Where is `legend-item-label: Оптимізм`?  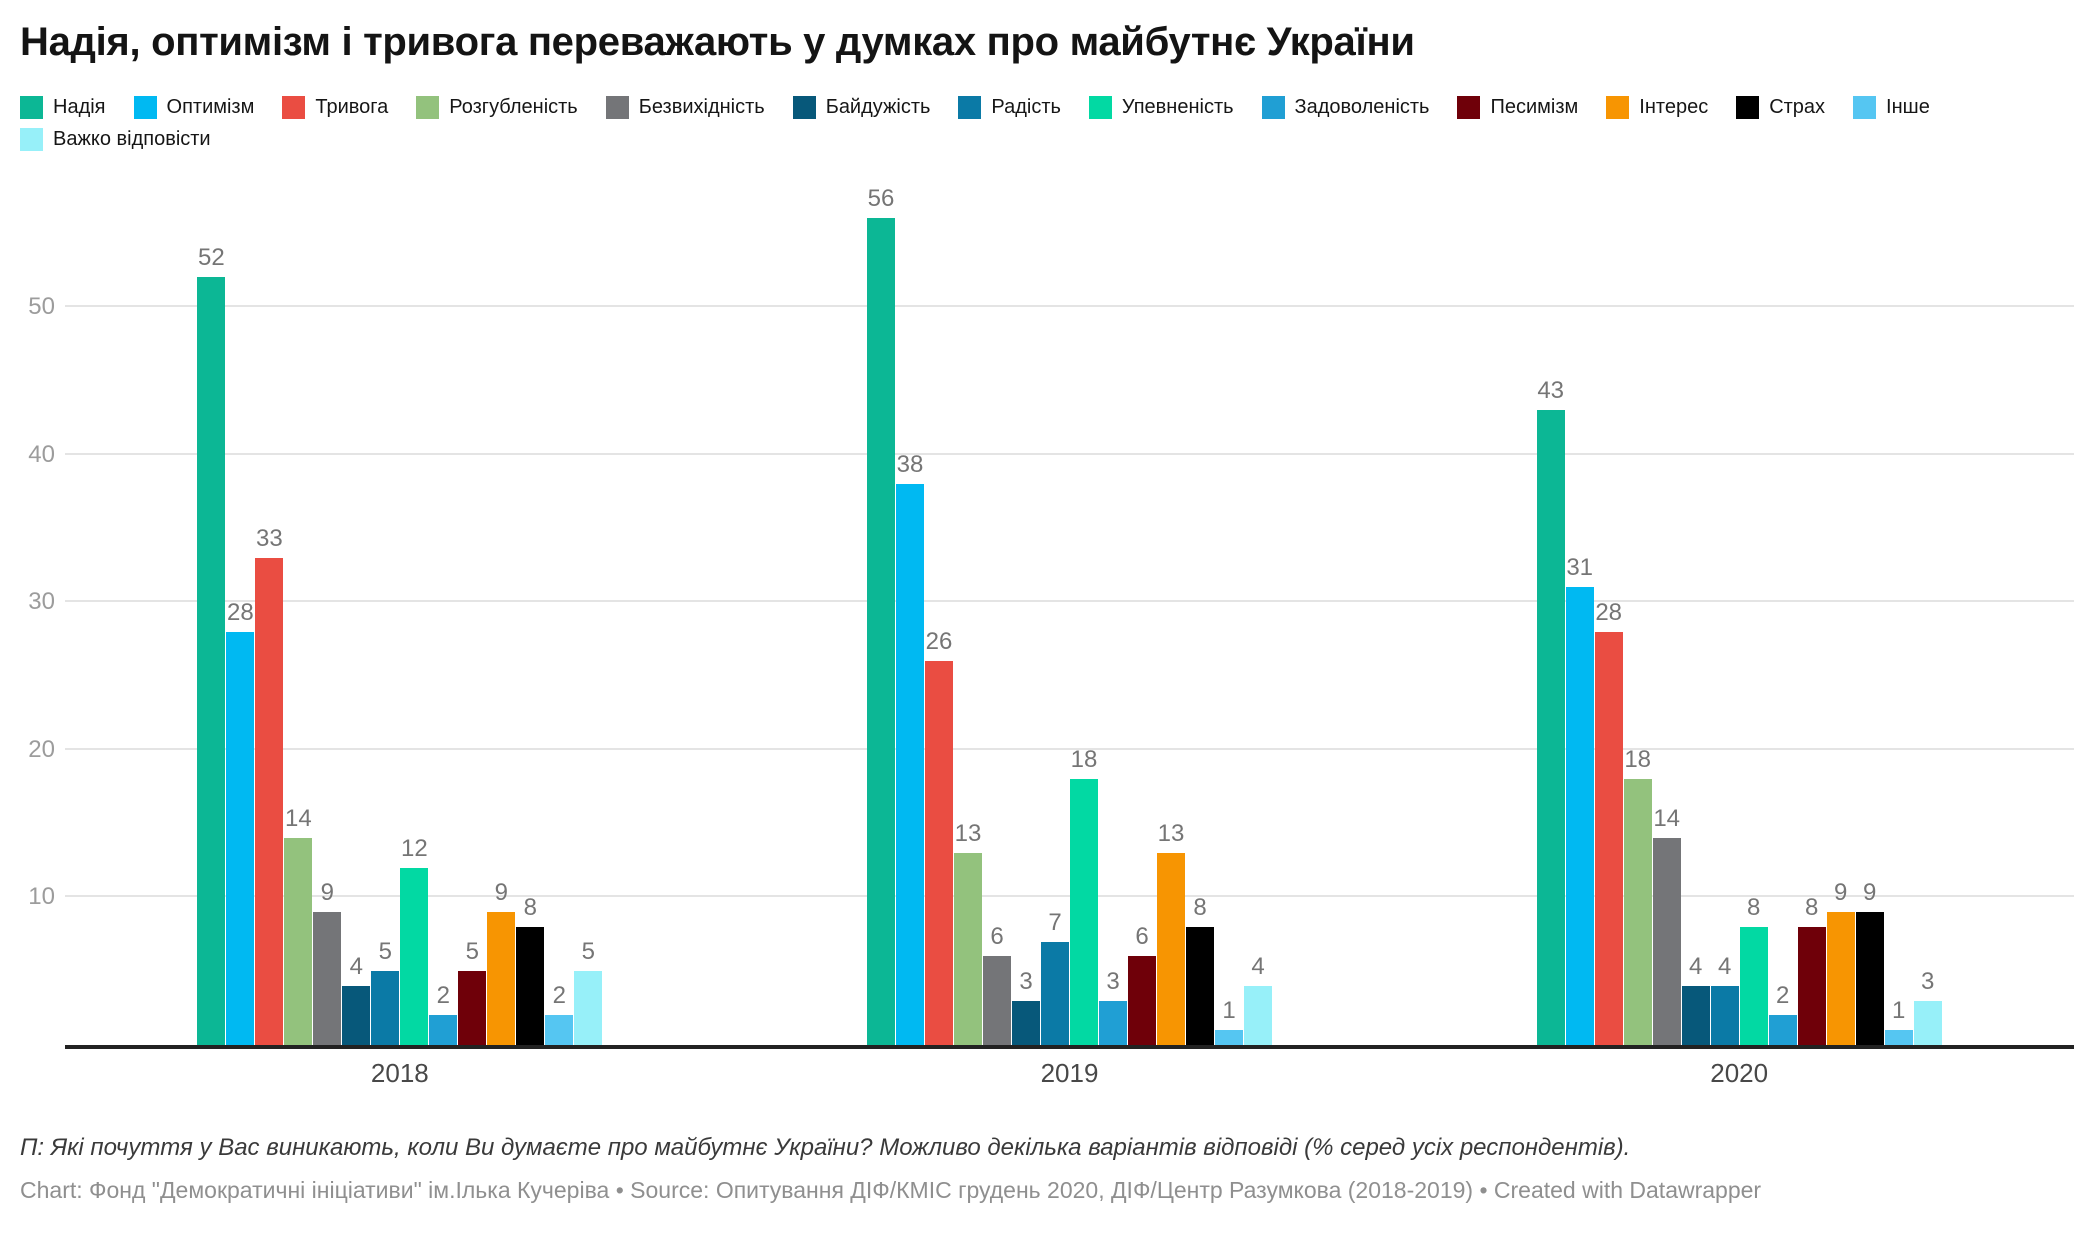
legend-item-label: Оптимізм is located at coordinates (210, 107).